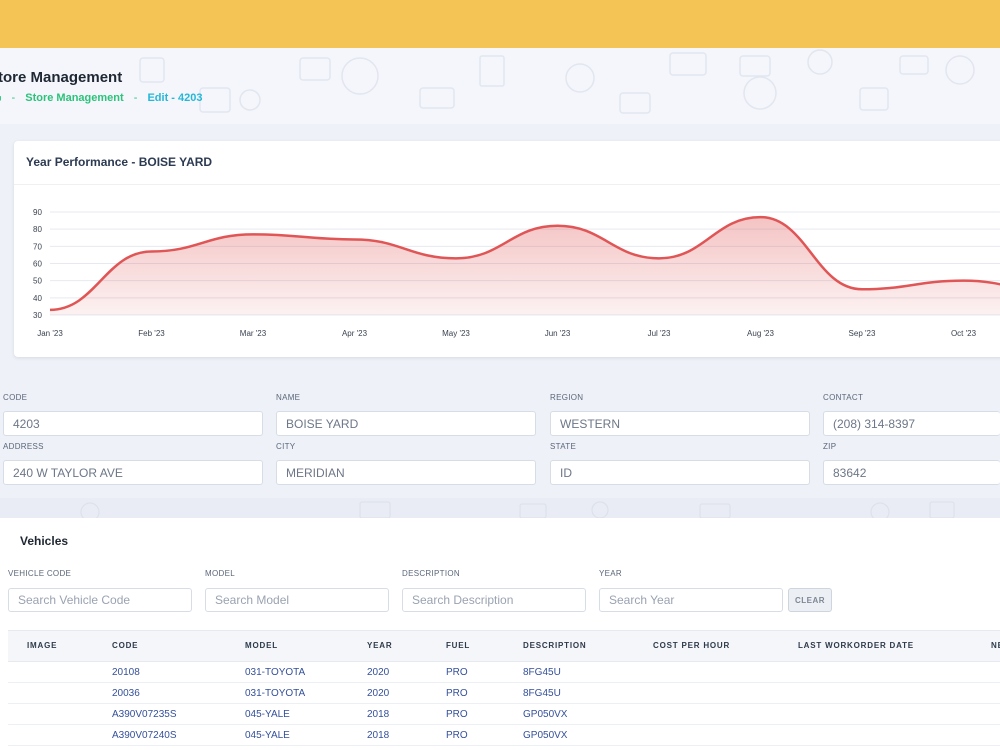 This screenshot has width=1000, height=750. I want to click on description-search-input, so click(494, 600).